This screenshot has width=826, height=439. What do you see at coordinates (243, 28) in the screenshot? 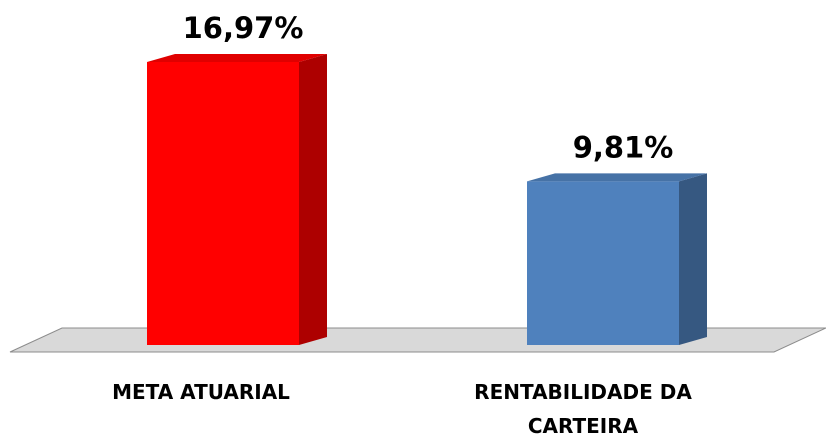
I see `value-label: 16,97%` at bounding box center [243, 28].